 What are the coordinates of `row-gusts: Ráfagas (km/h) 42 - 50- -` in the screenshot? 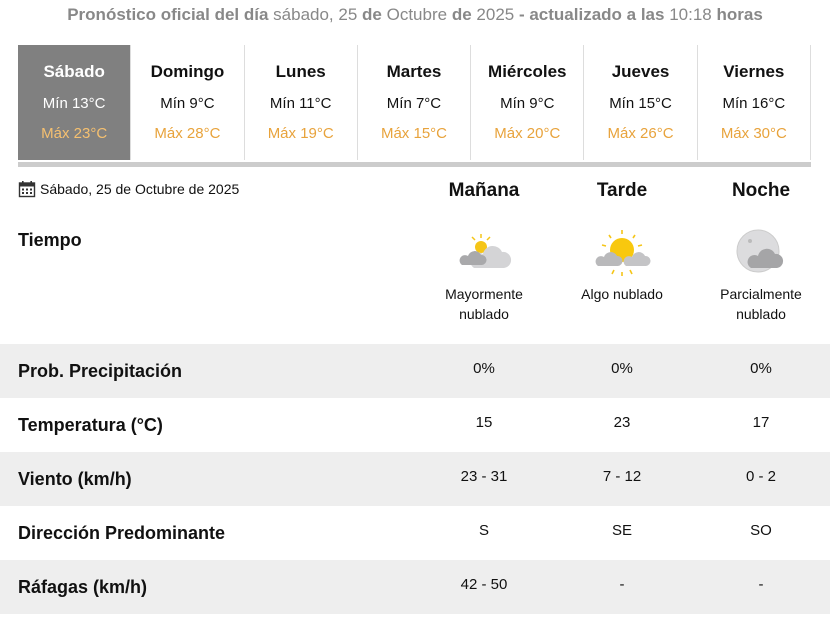 It's located at (415, 587).